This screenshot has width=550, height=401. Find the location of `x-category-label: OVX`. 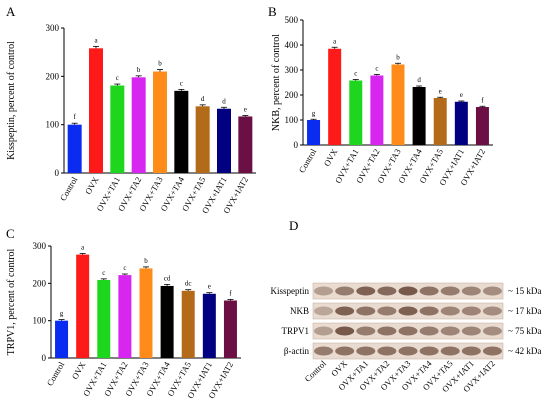

x-category-label: OVX is located at coordinates (92, 185).